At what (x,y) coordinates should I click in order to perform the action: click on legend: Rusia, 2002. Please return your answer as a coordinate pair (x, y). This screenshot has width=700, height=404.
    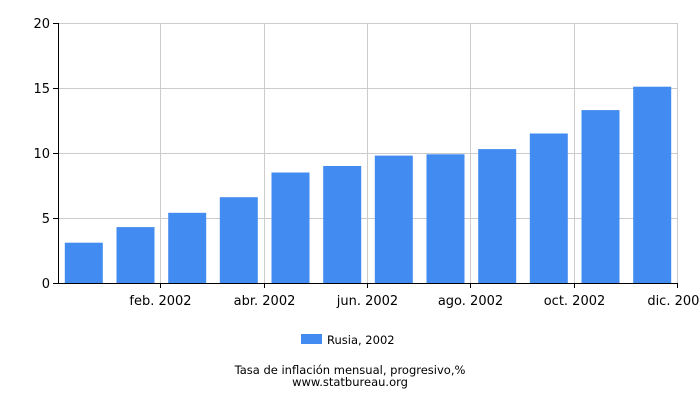
    Looking at the image, I should click on (348, 340).